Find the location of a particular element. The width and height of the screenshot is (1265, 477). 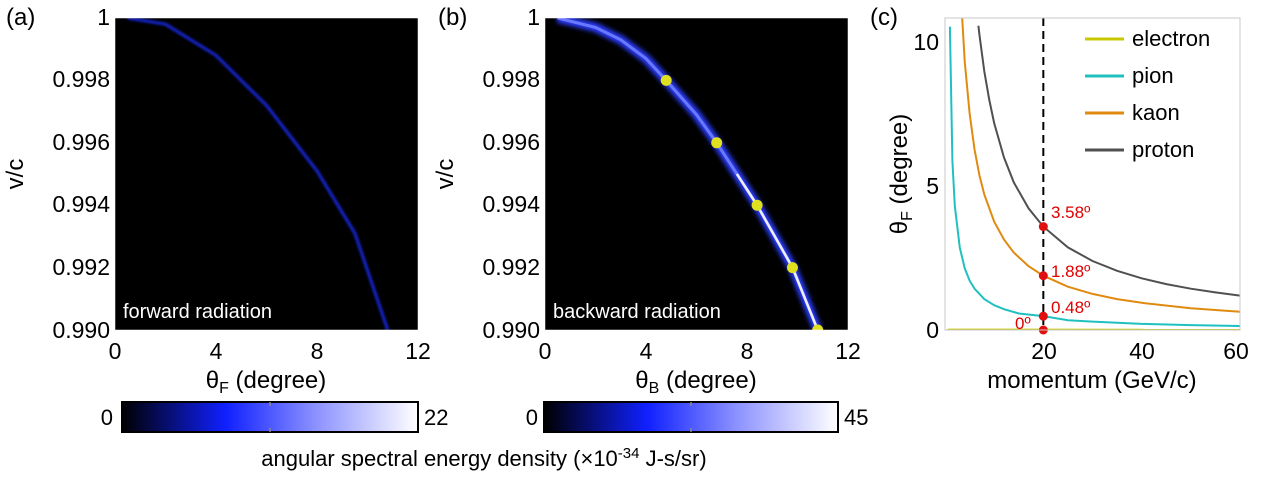

panel-a-inset-text: forward radiation is located at coordinates (197, 312).